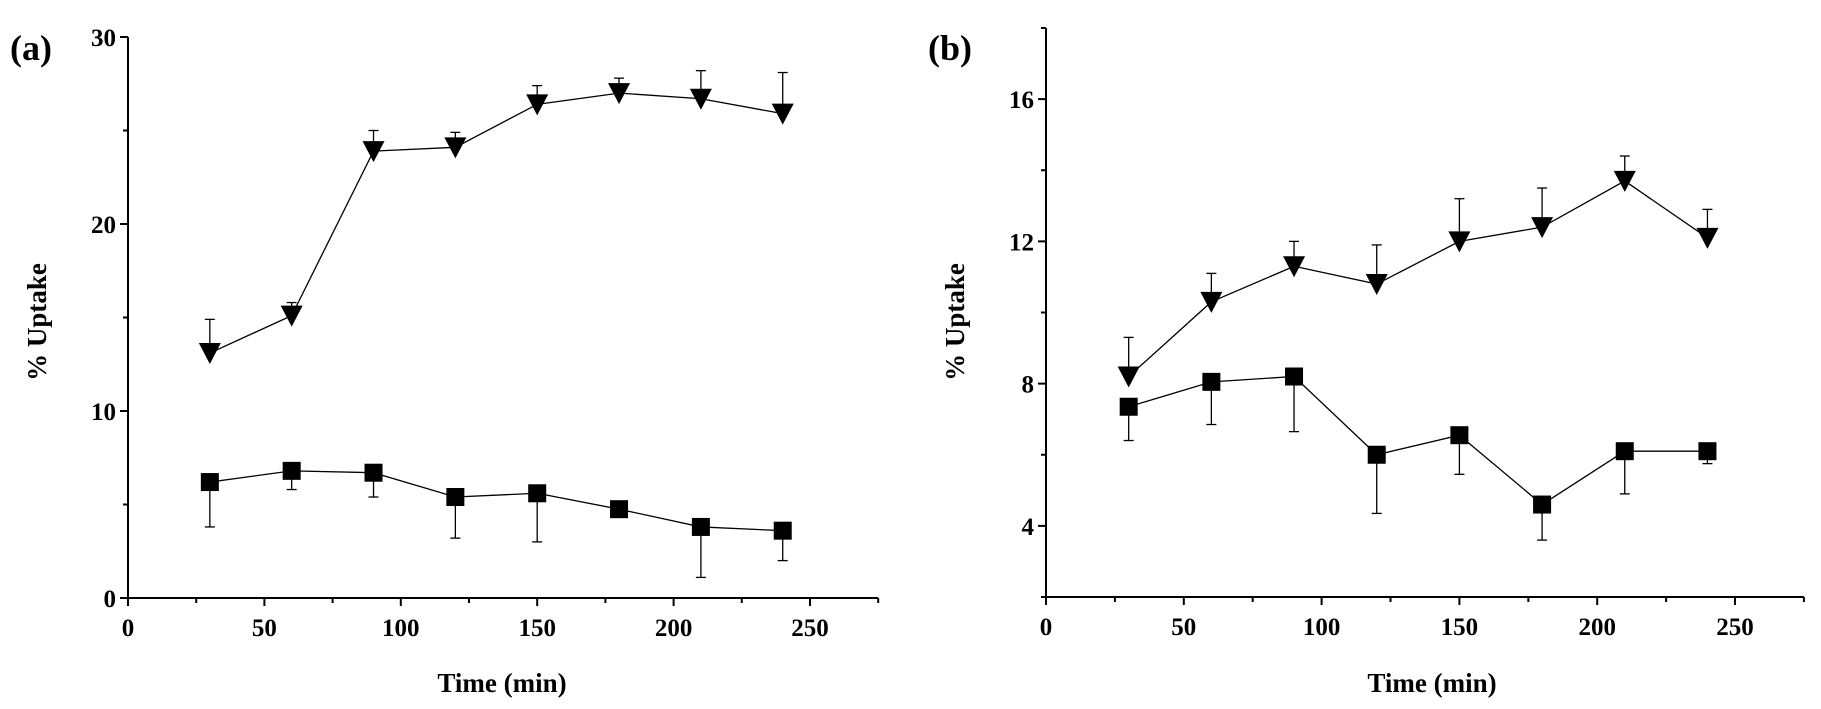 This screenshot has height=709, width=1821. What do you see at coordinates (103, 412) in the screenshot?
I see `y-tick-label: 10` at bounding box center [103, 412].